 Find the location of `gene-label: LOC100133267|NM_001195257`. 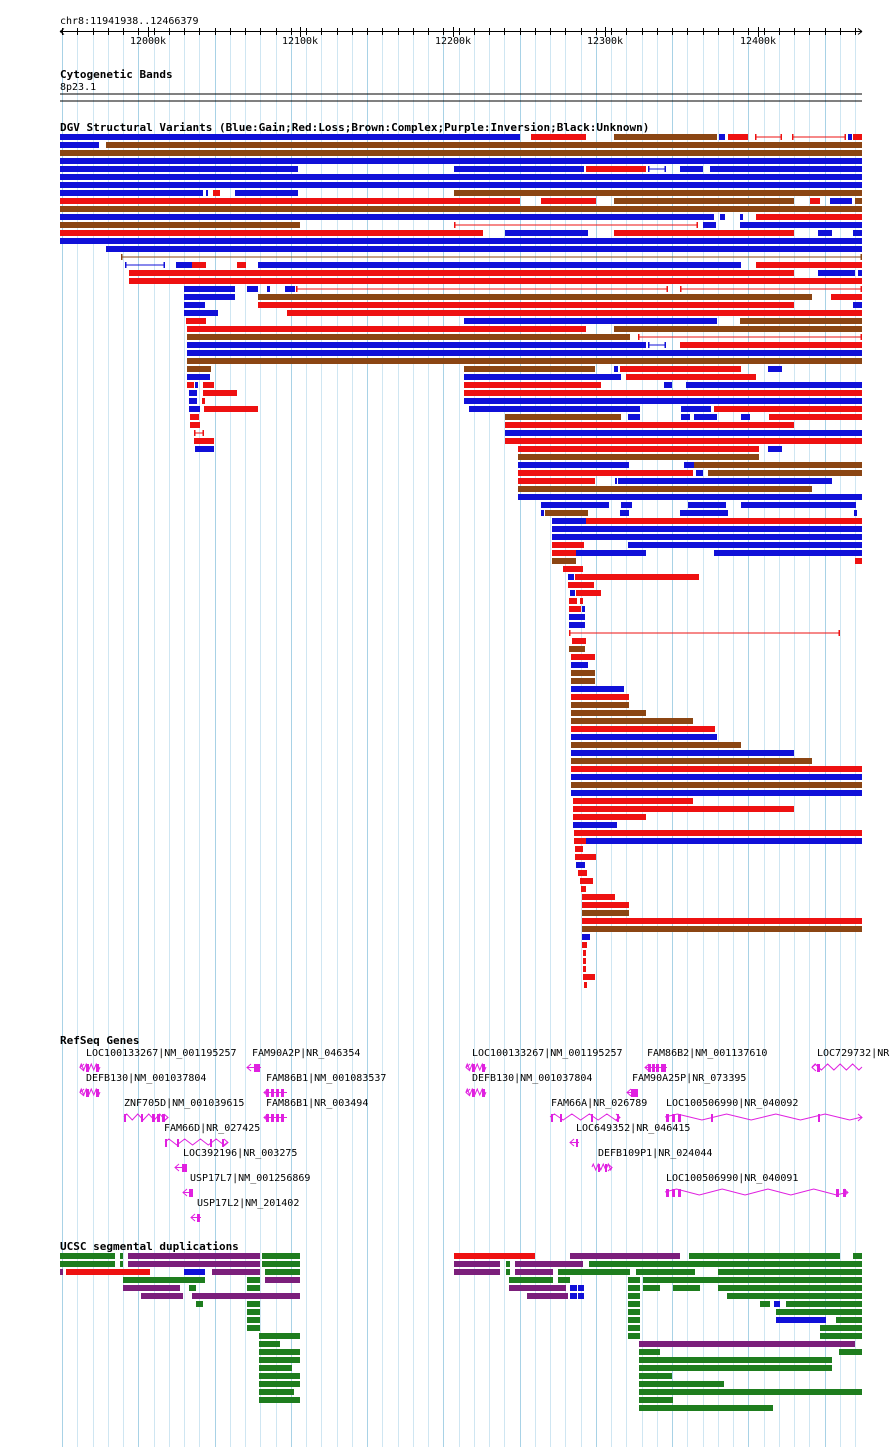

gene-label: LOC100133267|NM_001195257 is located at coordinates (161, 1053).